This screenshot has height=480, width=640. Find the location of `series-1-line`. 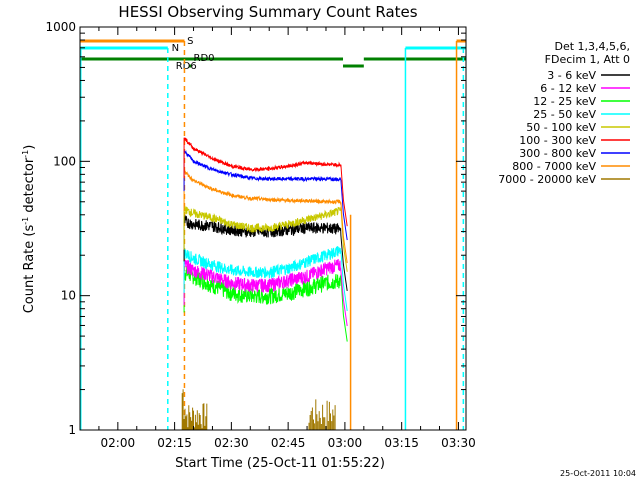

series-1-line is located at coordinates (265, 293).